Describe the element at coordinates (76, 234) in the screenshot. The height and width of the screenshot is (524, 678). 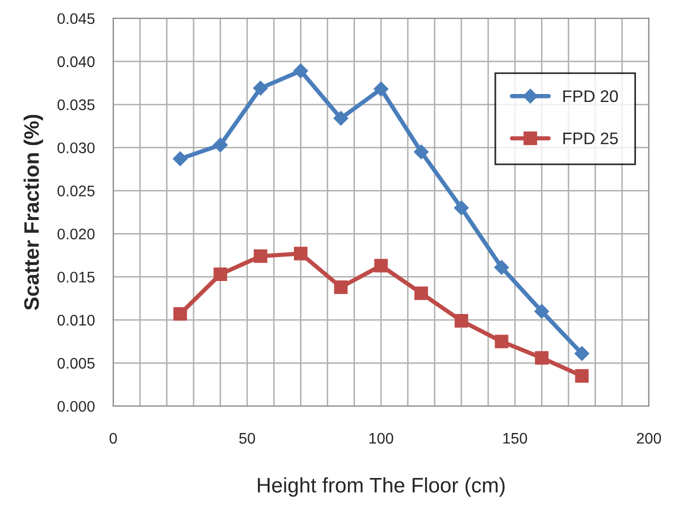
I see `y-tick-label: 0.020` at that location.